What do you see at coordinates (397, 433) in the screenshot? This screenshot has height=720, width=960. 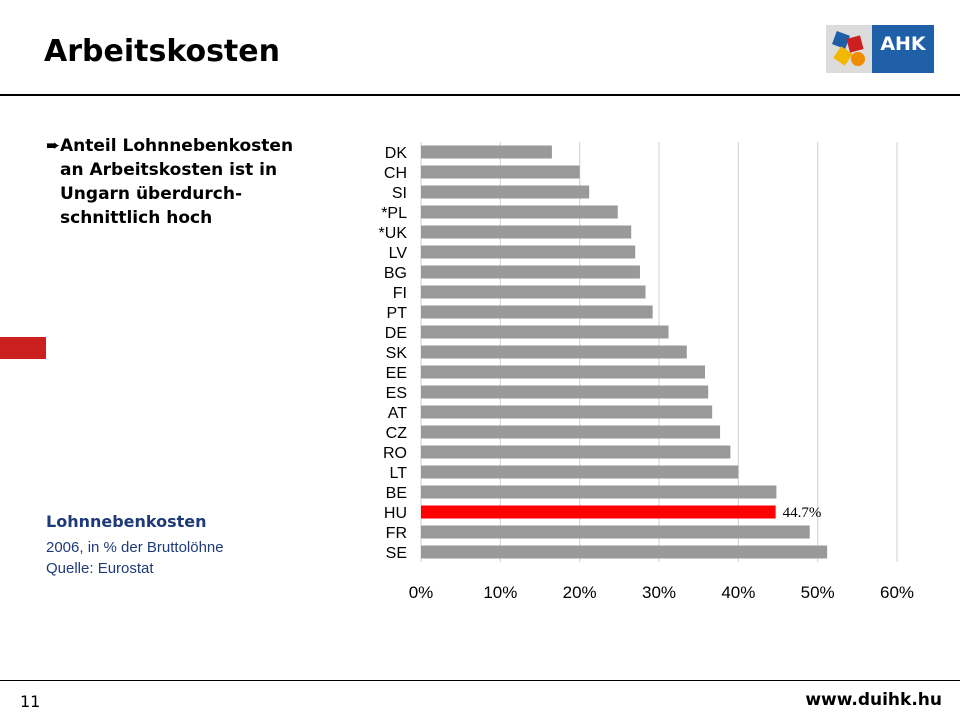 I see `category-label: CZ` at bounding box center [397, 433].